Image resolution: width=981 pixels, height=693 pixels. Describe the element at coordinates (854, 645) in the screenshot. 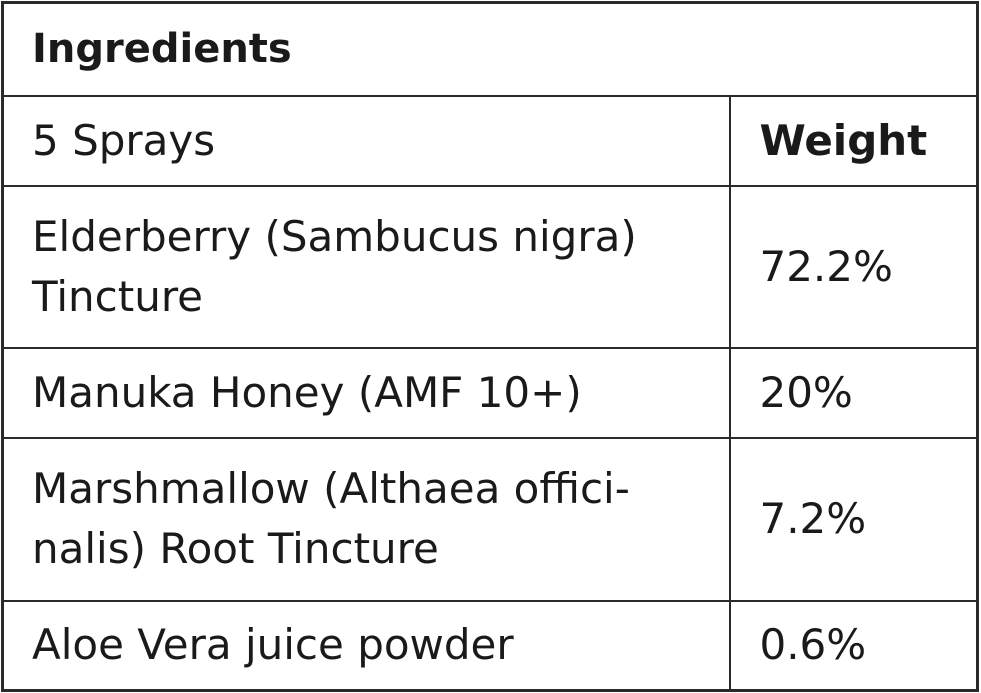

I see `weight-cell: 0.6%` at that location.